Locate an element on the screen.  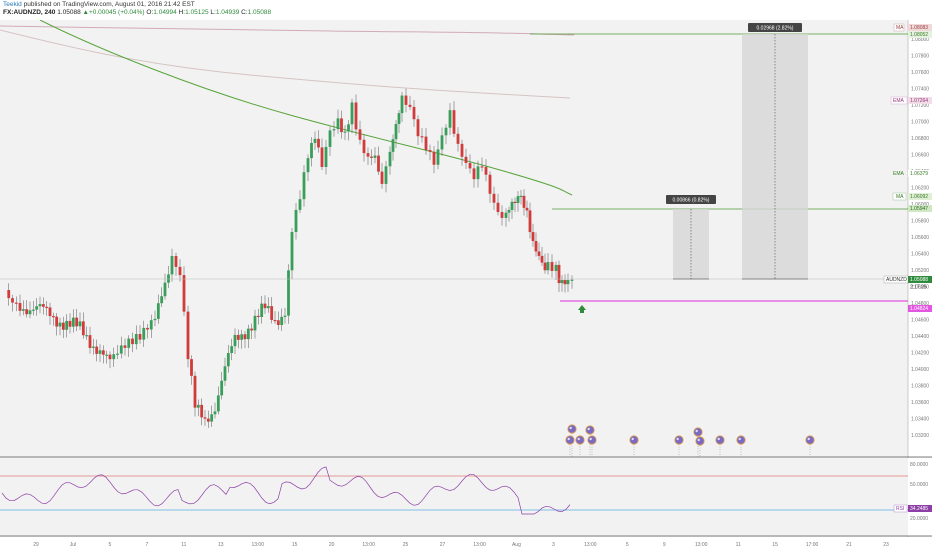
ma-low-value: 1.06092 is located at coordinates (919, 197).